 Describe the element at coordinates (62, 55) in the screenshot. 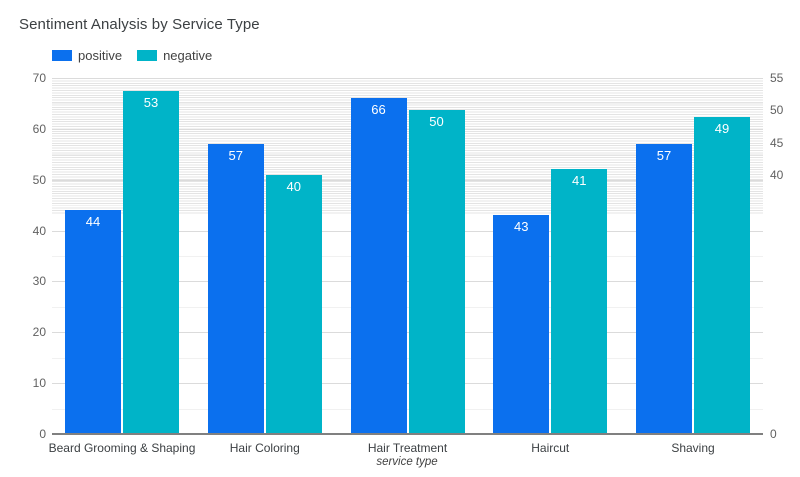

I see `legend-swatch-positive-icon` at that location.